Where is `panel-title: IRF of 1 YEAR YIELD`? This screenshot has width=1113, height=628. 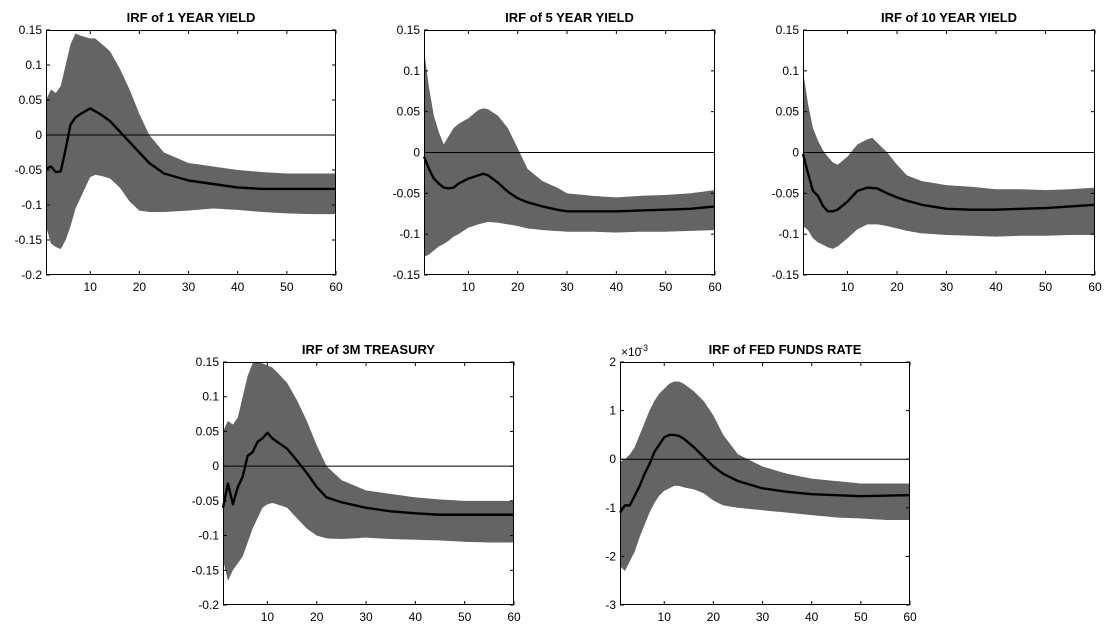
panel-title: IRF of 1 YEAR YIELD is located at coordinates (191, 17).